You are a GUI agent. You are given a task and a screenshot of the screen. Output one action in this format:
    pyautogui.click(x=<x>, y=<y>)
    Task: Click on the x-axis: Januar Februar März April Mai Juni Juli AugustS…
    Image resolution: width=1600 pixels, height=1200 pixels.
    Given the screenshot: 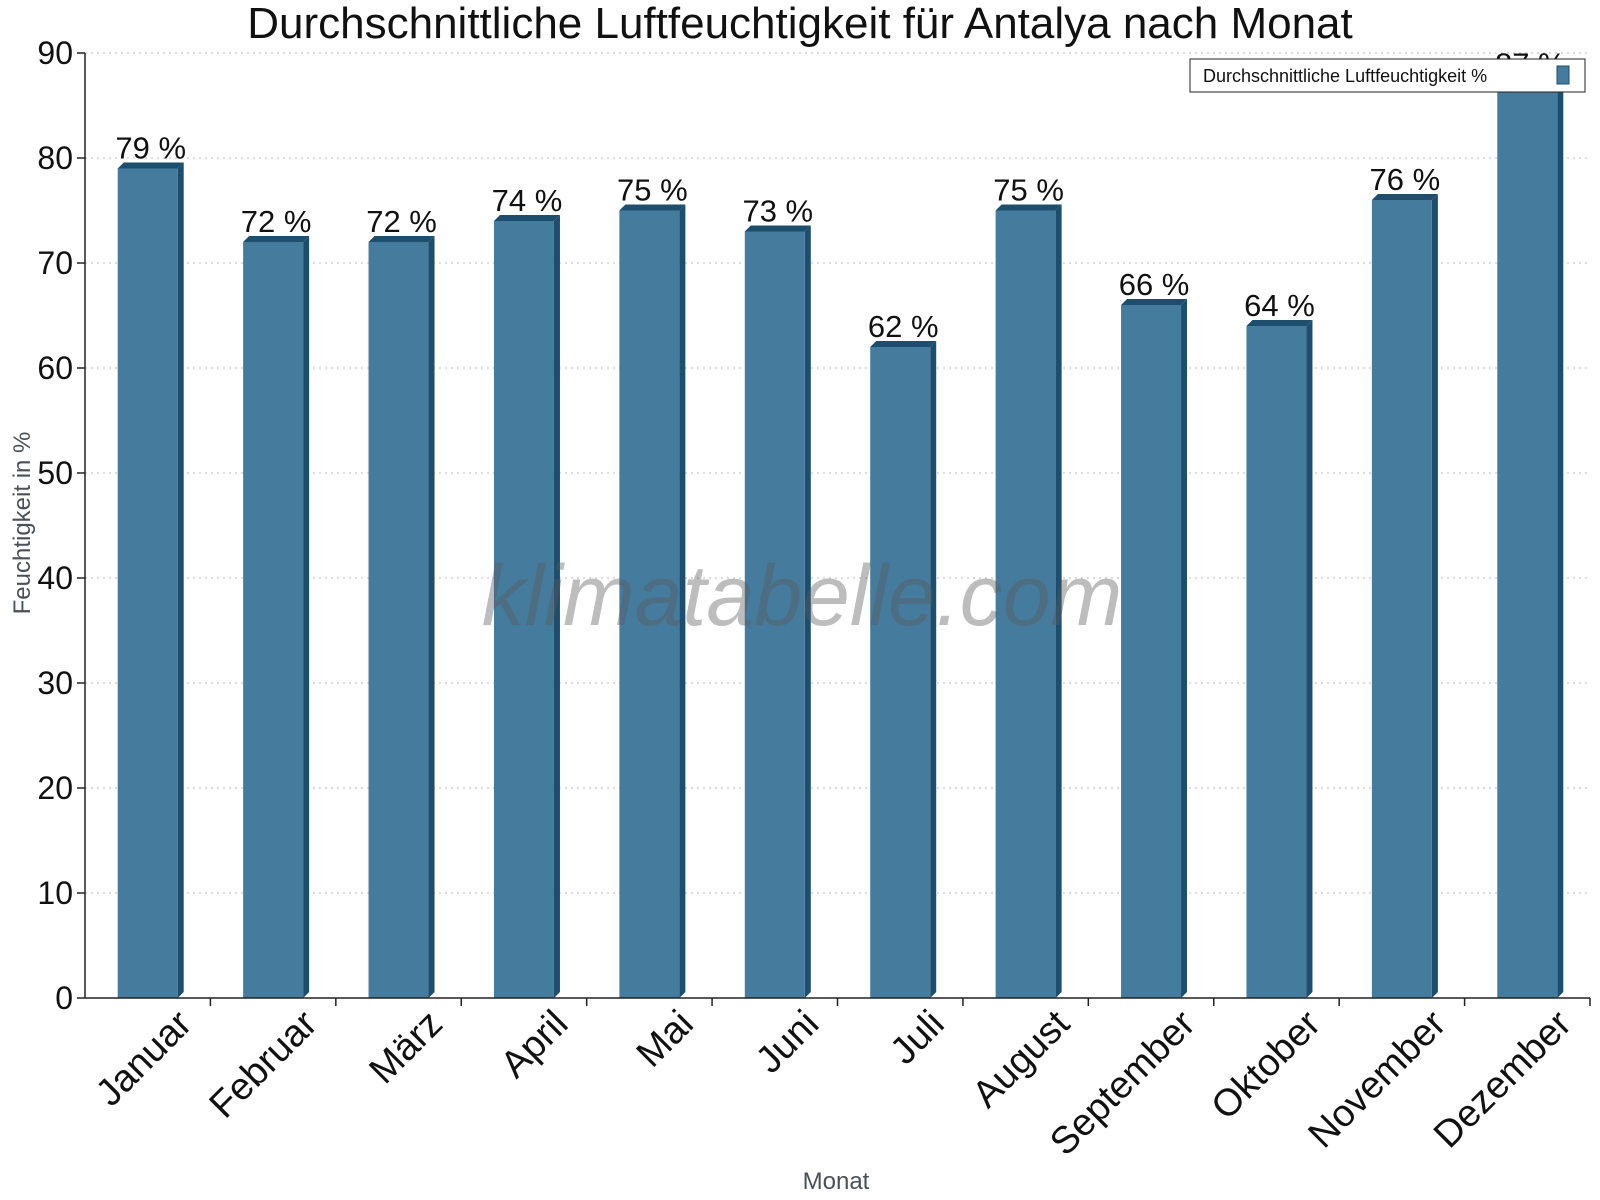 What is the action you would take?
    pyautogui.click(x=838, y=1080)
    